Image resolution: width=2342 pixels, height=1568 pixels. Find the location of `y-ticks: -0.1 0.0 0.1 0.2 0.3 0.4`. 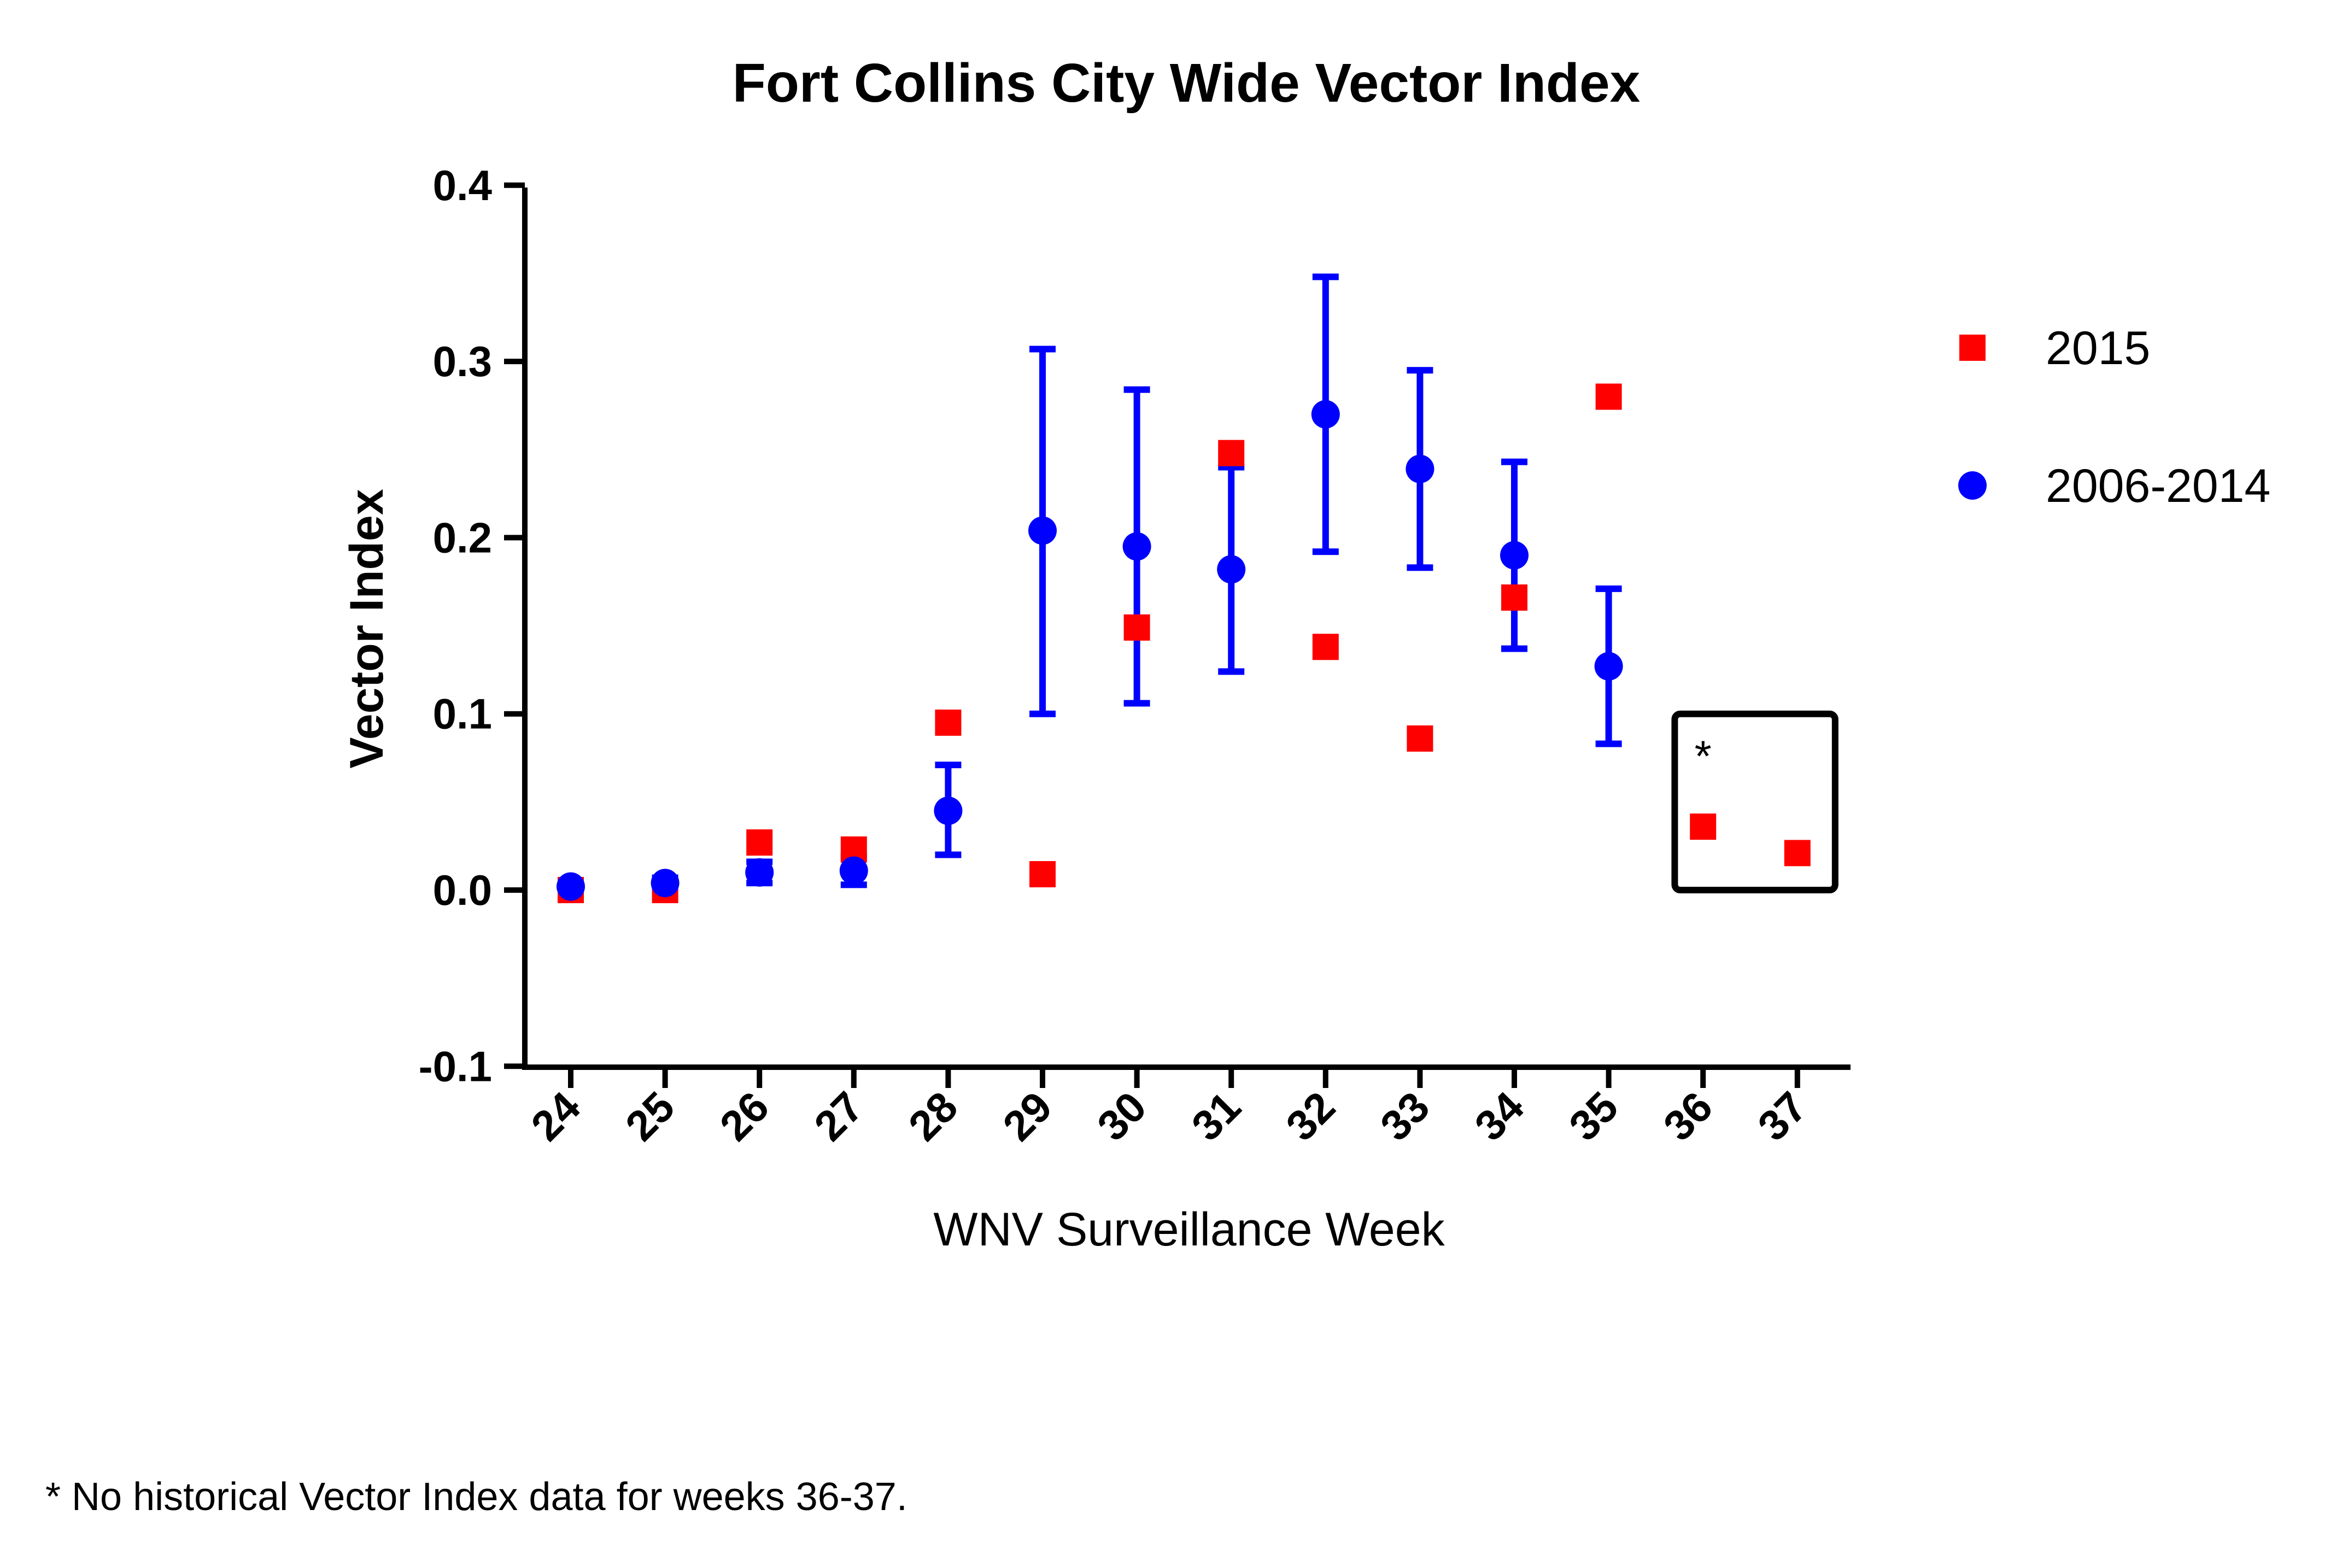

y-ticks: -0.1 0.0 0.1 0.2 0.3 0.4 is located at coordinates (472, 625).